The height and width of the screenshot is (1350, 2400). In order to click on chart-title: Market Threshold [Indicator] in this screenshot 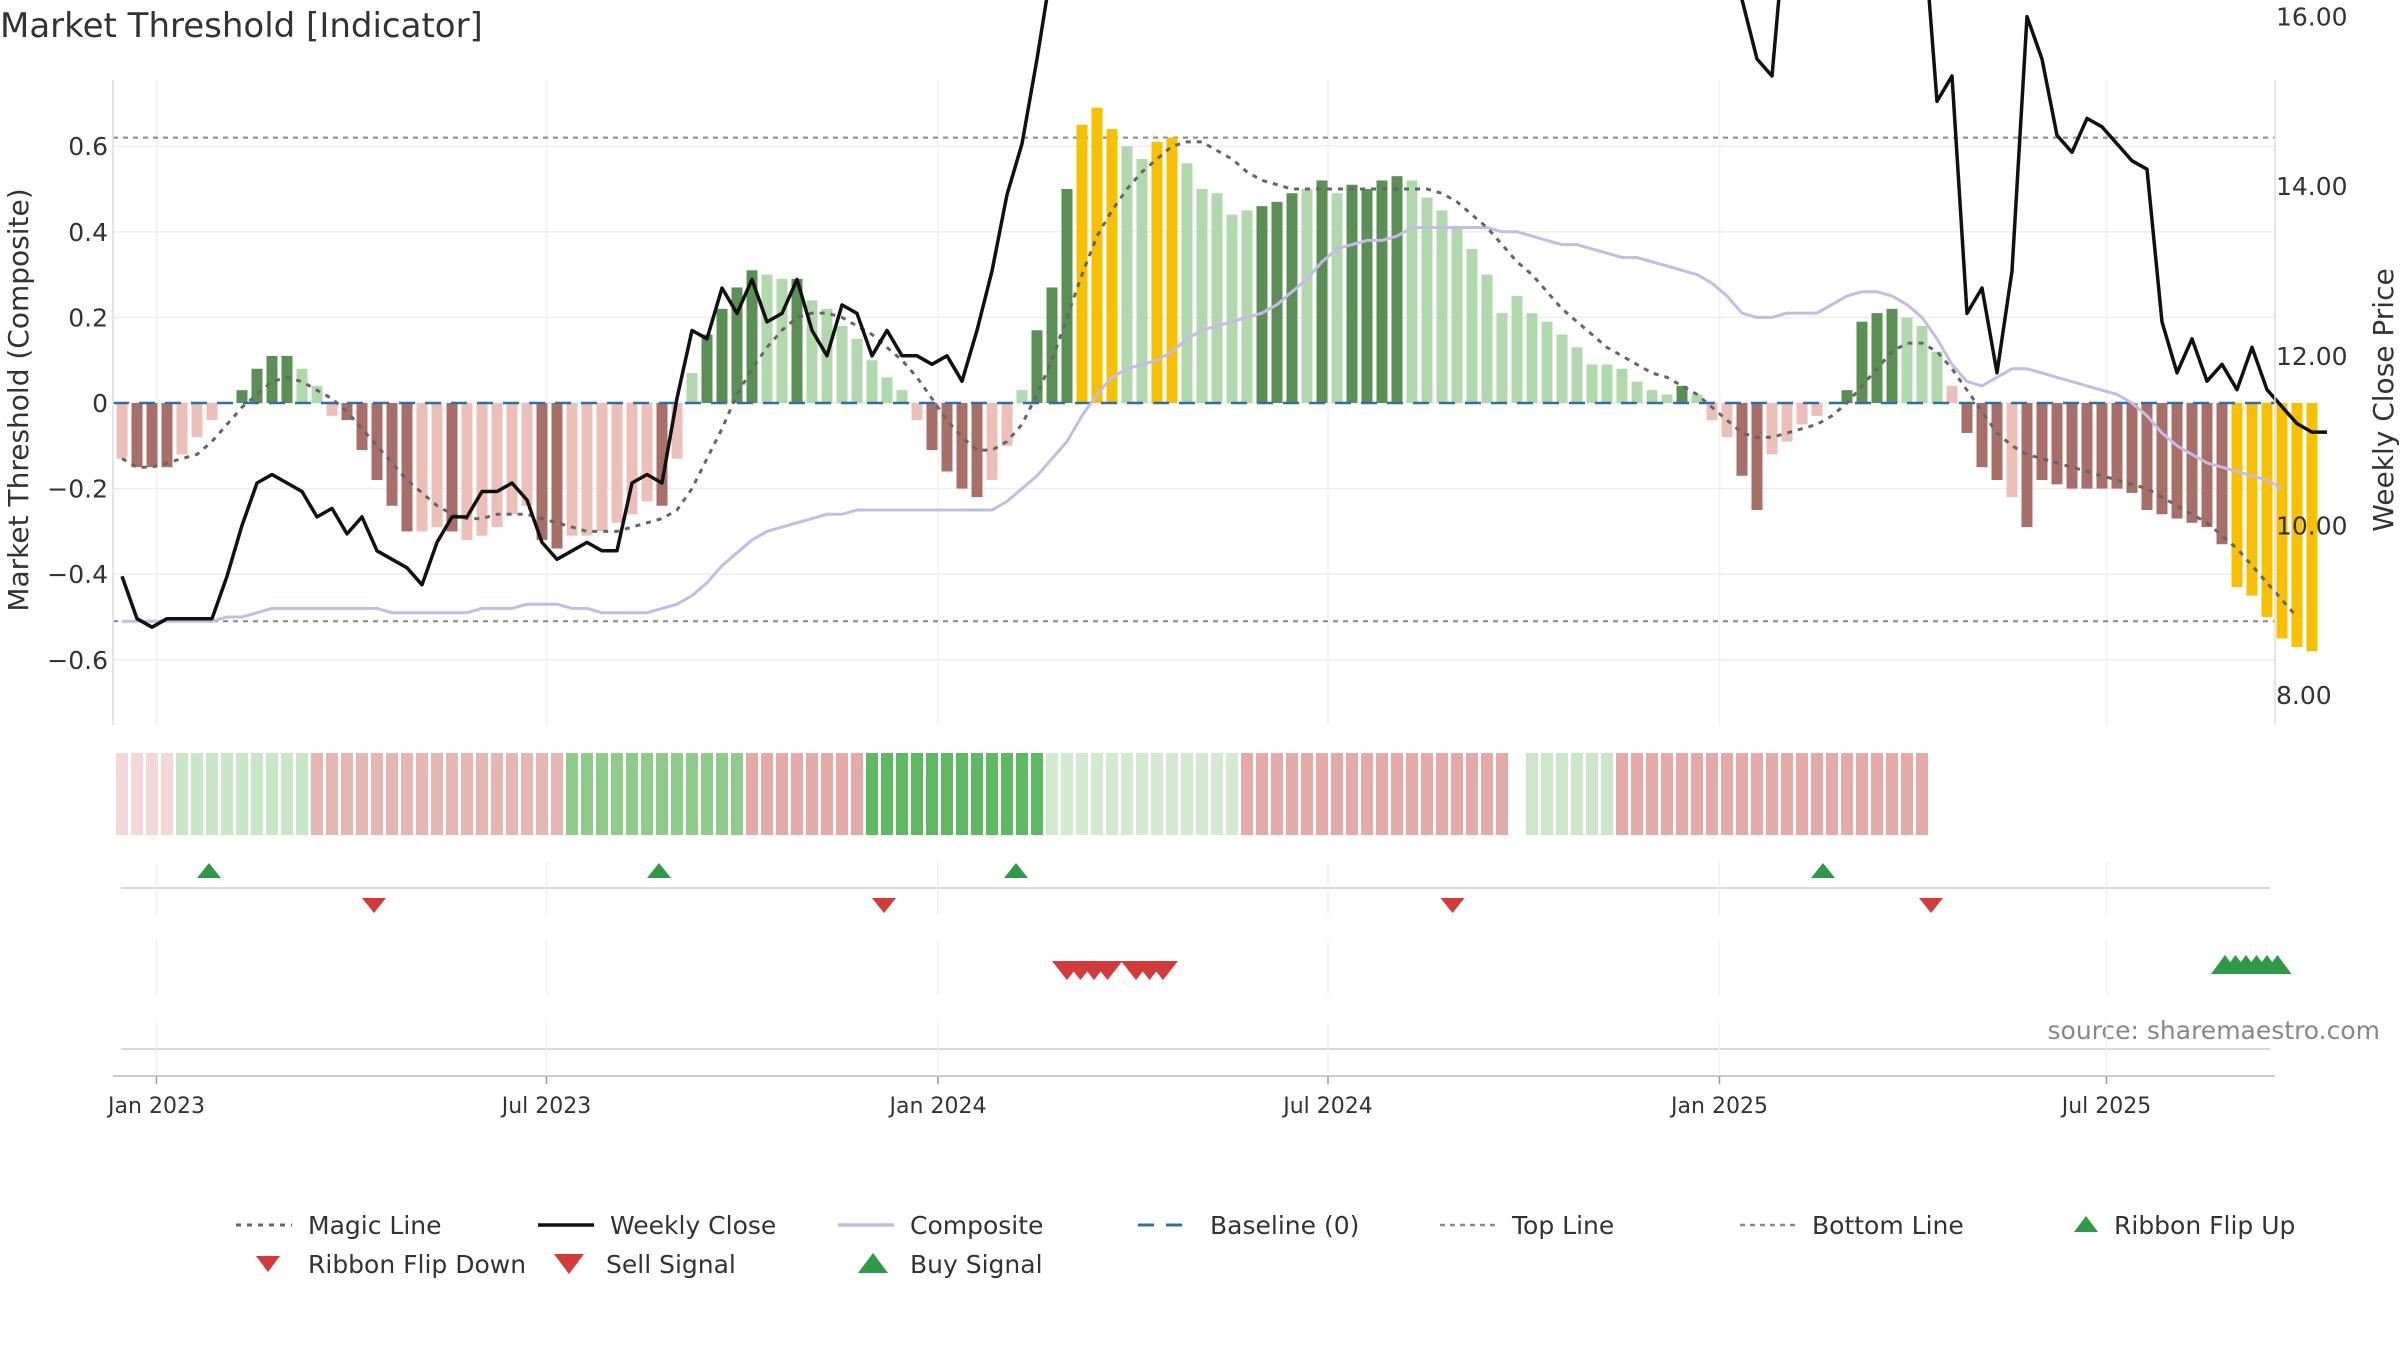, I will do `click(241, 26)`.